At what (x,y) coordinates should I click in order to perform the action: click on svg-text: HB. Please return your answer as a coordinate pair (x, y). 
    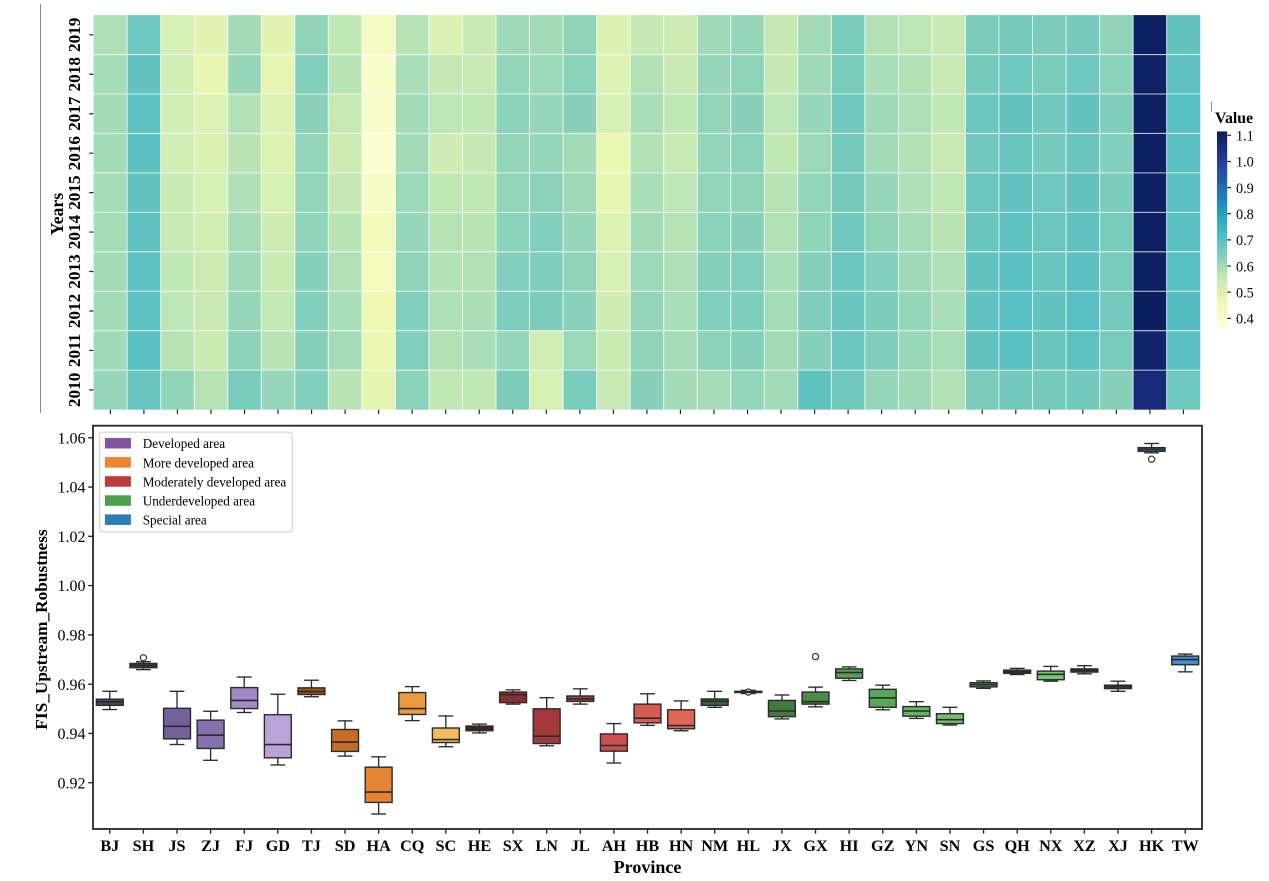
    Looking at the image, I should click on (648, 846).